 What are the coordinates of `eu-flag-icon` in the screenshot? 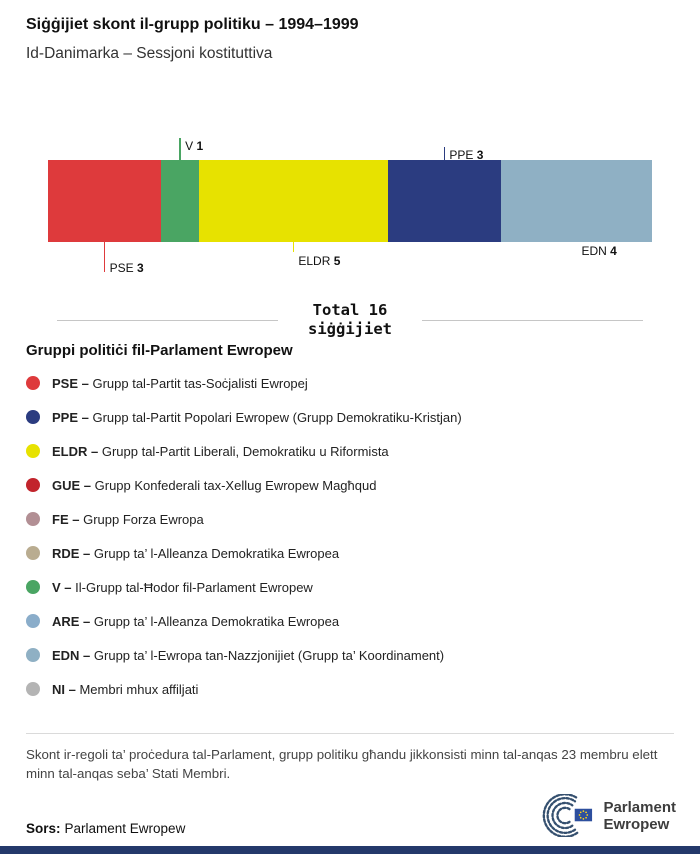 It's located at (584, 815).